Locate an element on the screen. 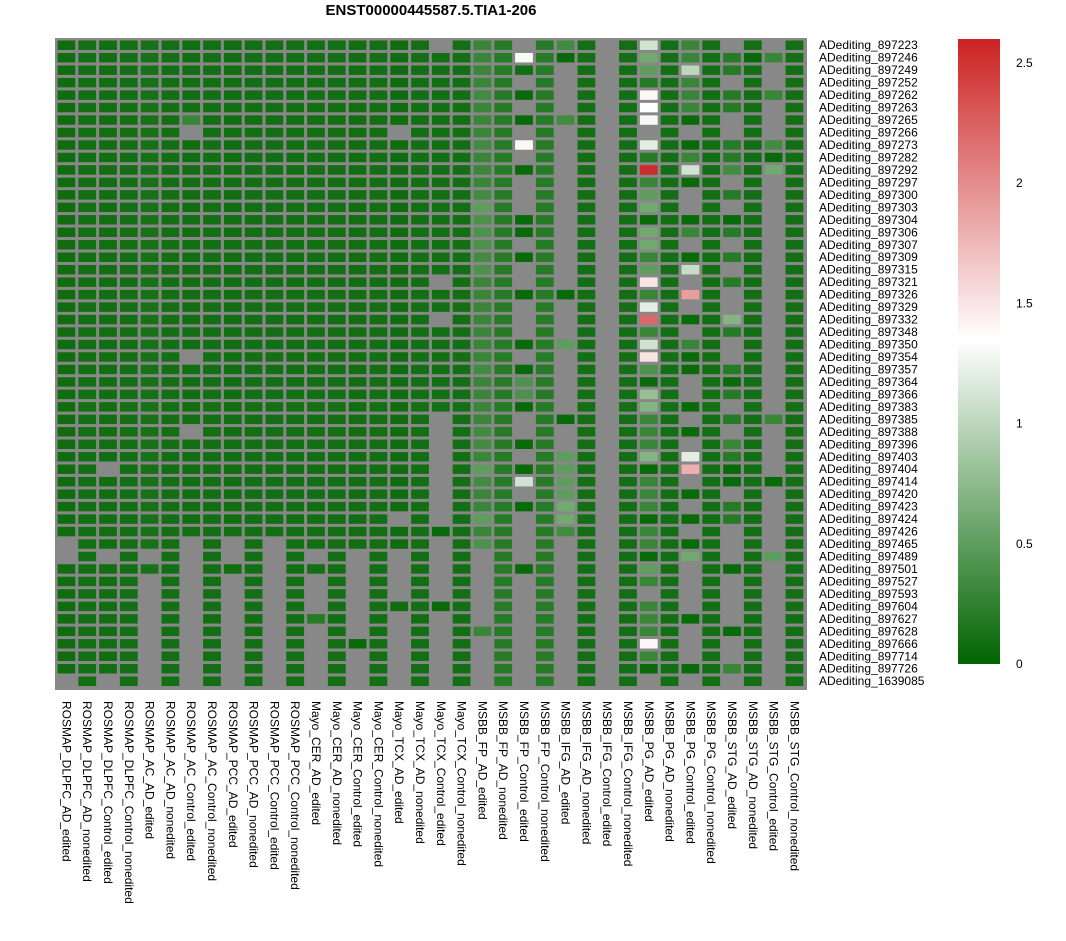 Image resolution: width=1066 pixels, height=941 pixels. row-label: ADediting_897383 is located at coordinates (868, 407).